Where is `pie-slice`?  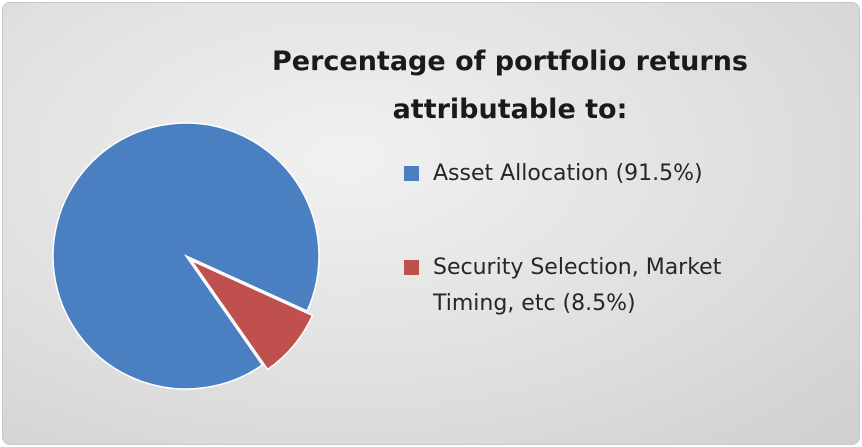
pie-slice is located at coordinates (251, 314).